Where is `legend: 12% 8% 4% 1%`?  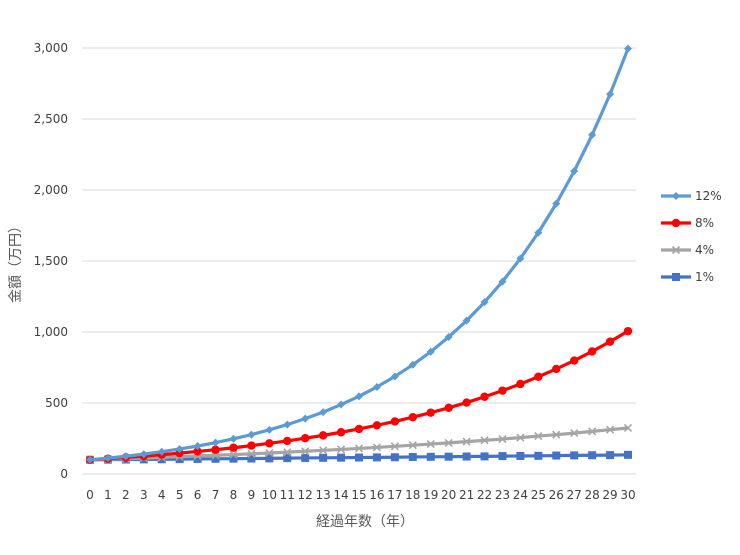
legend: 12% 8% 4% 1% is located at coordinates (691, 236).